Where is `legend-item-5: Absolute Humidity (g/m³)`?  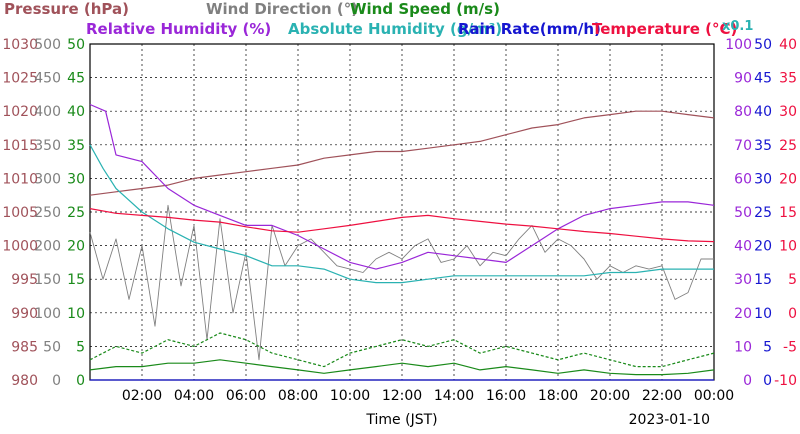 legend-item-5: Absolute Humidity (g/m³) is located at coordinates (395, 29).